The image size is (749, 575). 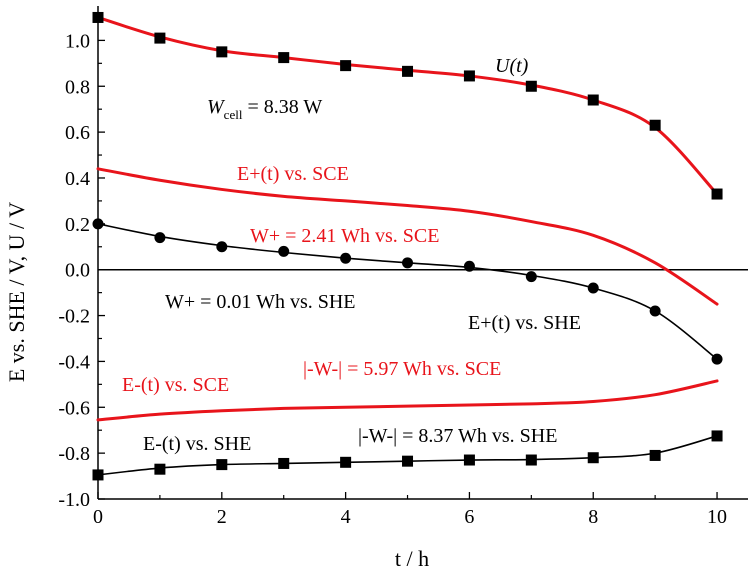 I want to click on annotation-e-plus-sce: E+(t) vs. SCE, so click(x=293, y=174).